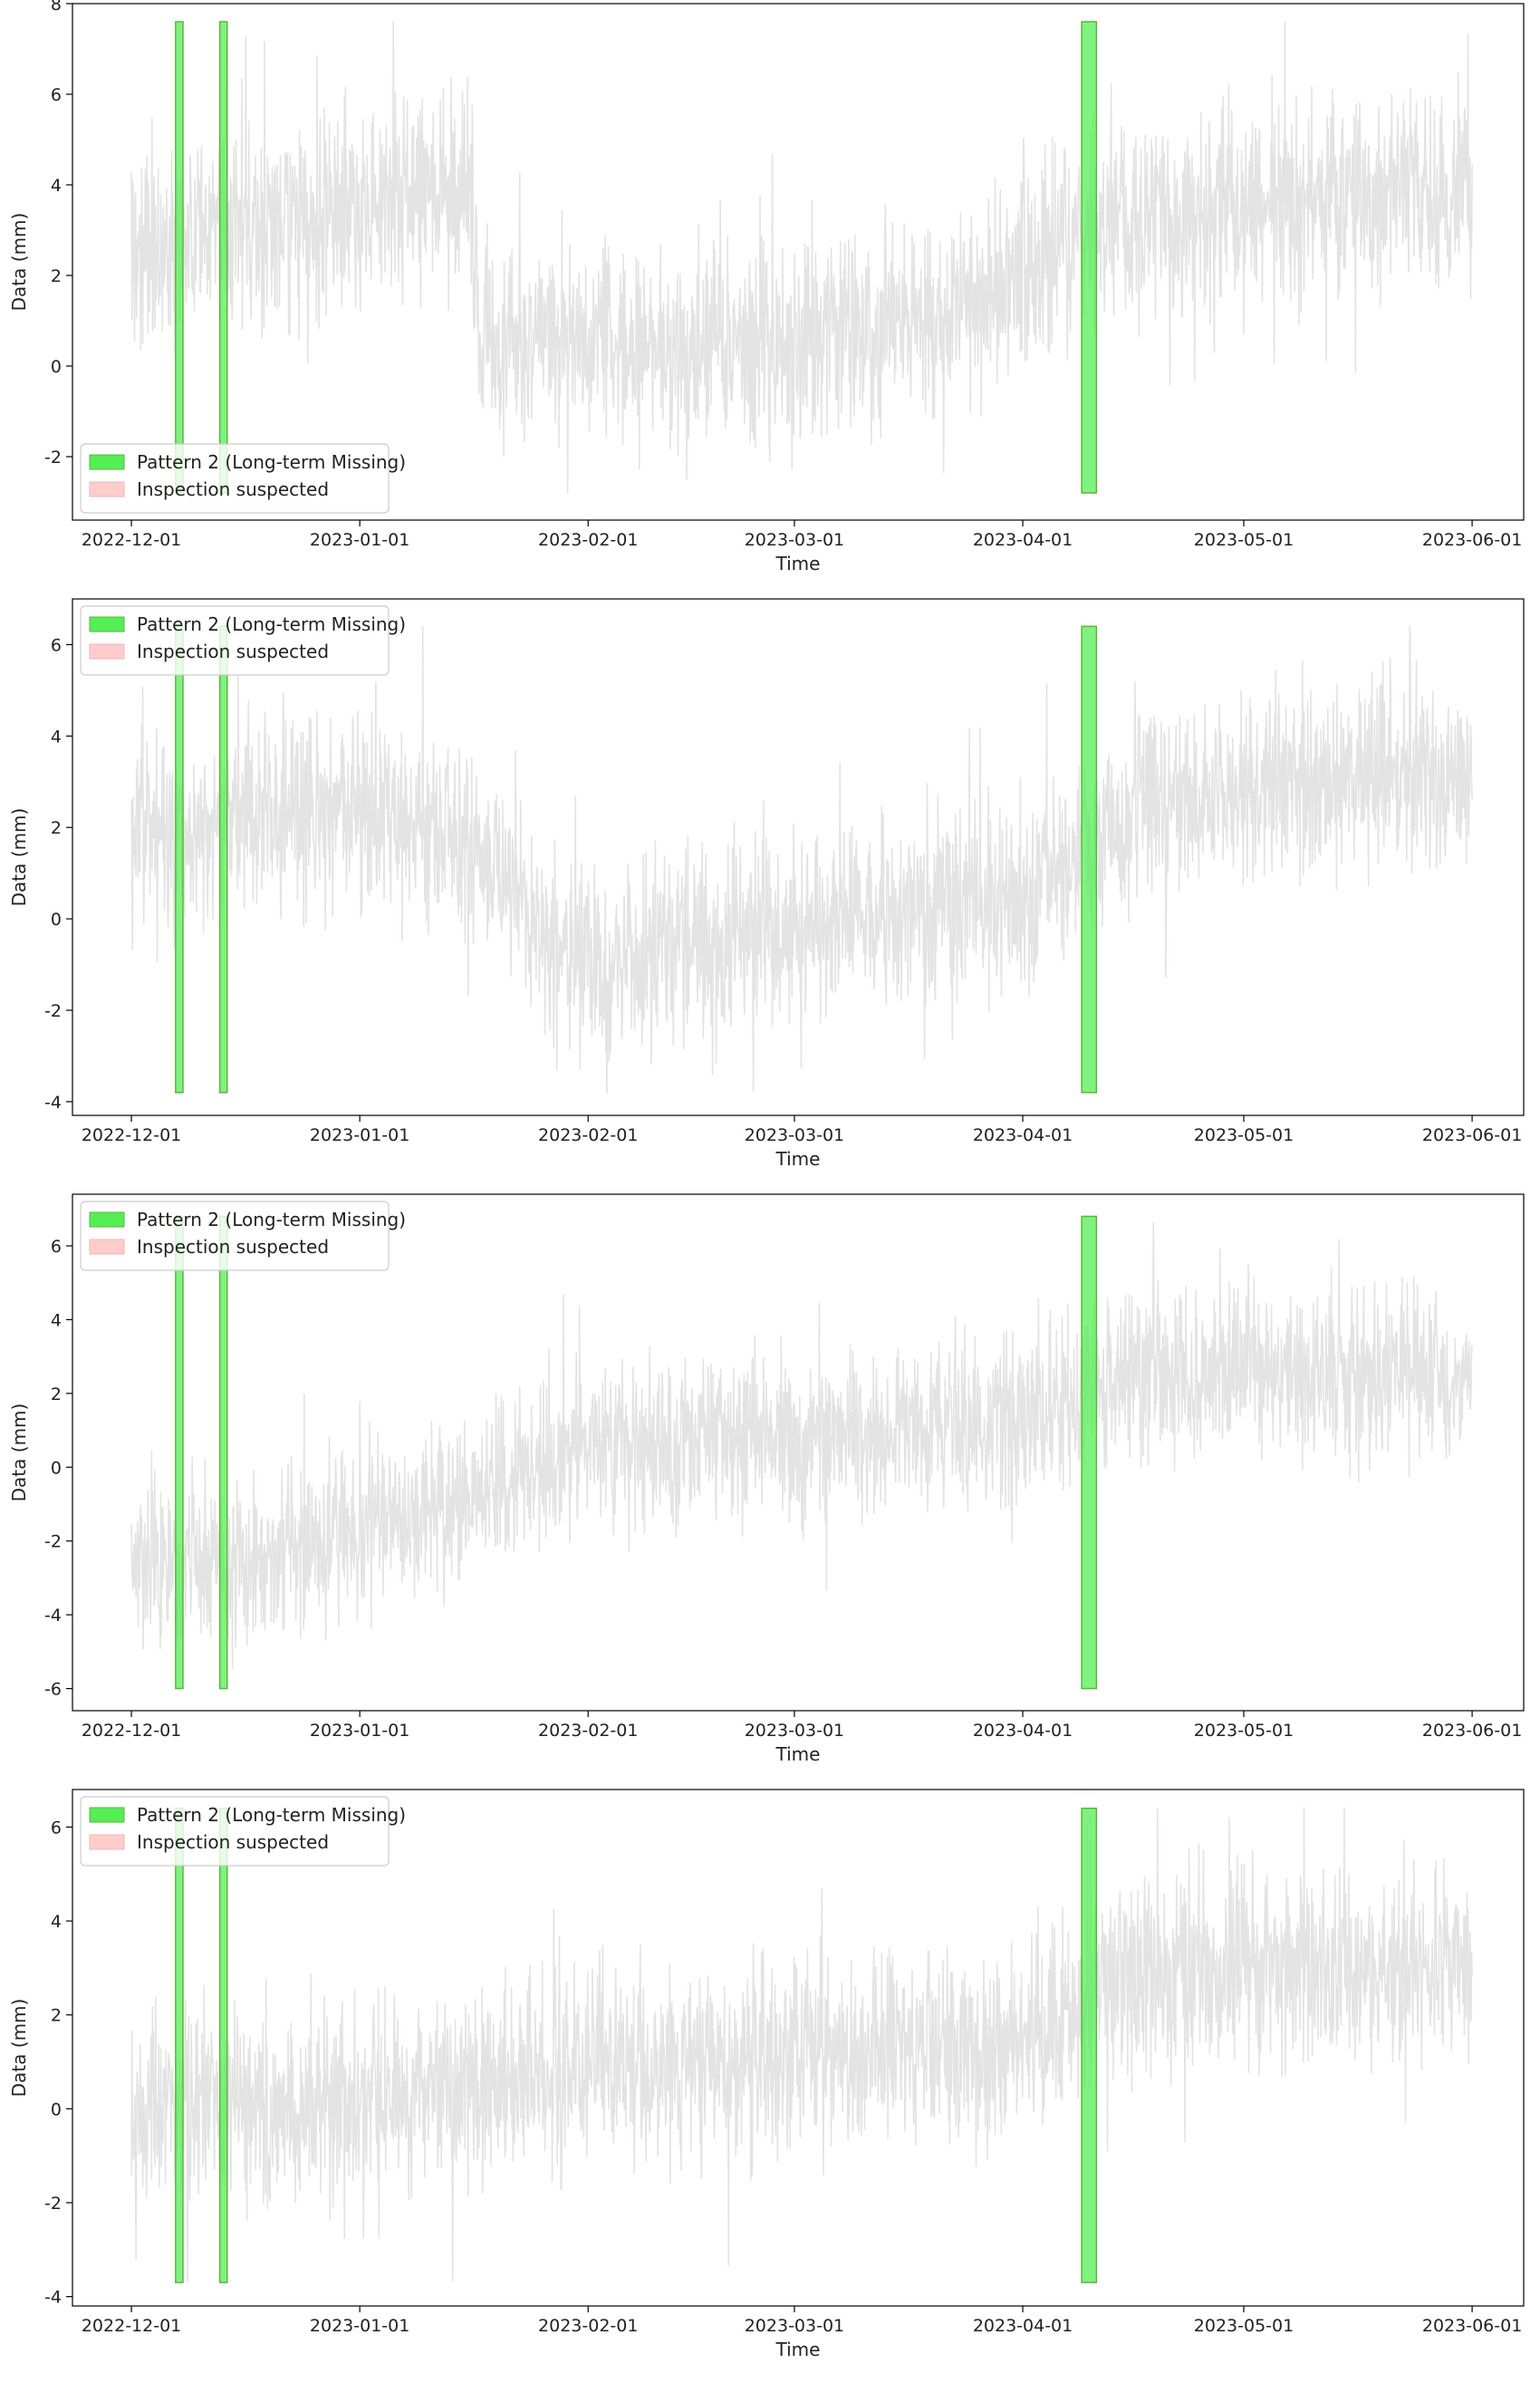 This screenshot has height=2383, width=1540. What do you see at coordinates (56, 7) in the screenshot?
I see `y-tick-label: 8` at bounding box center [56, 7].